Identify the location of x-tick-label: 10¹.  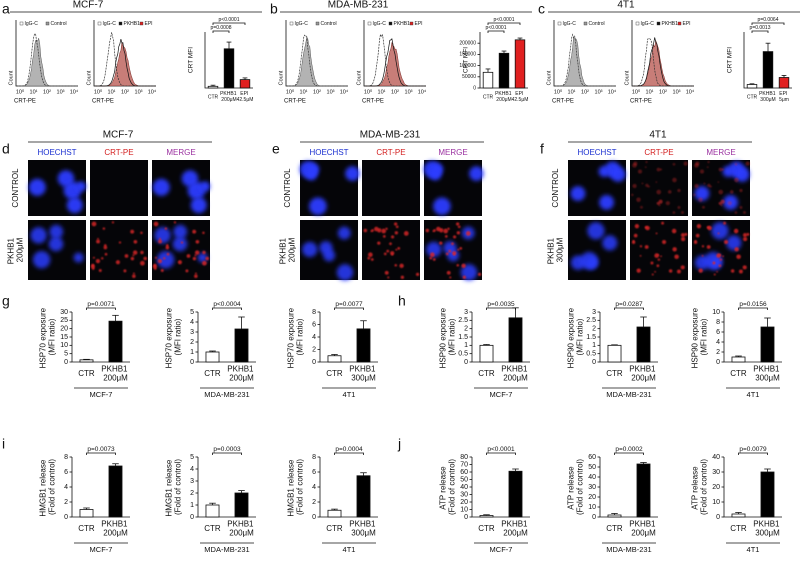
(382, 92).